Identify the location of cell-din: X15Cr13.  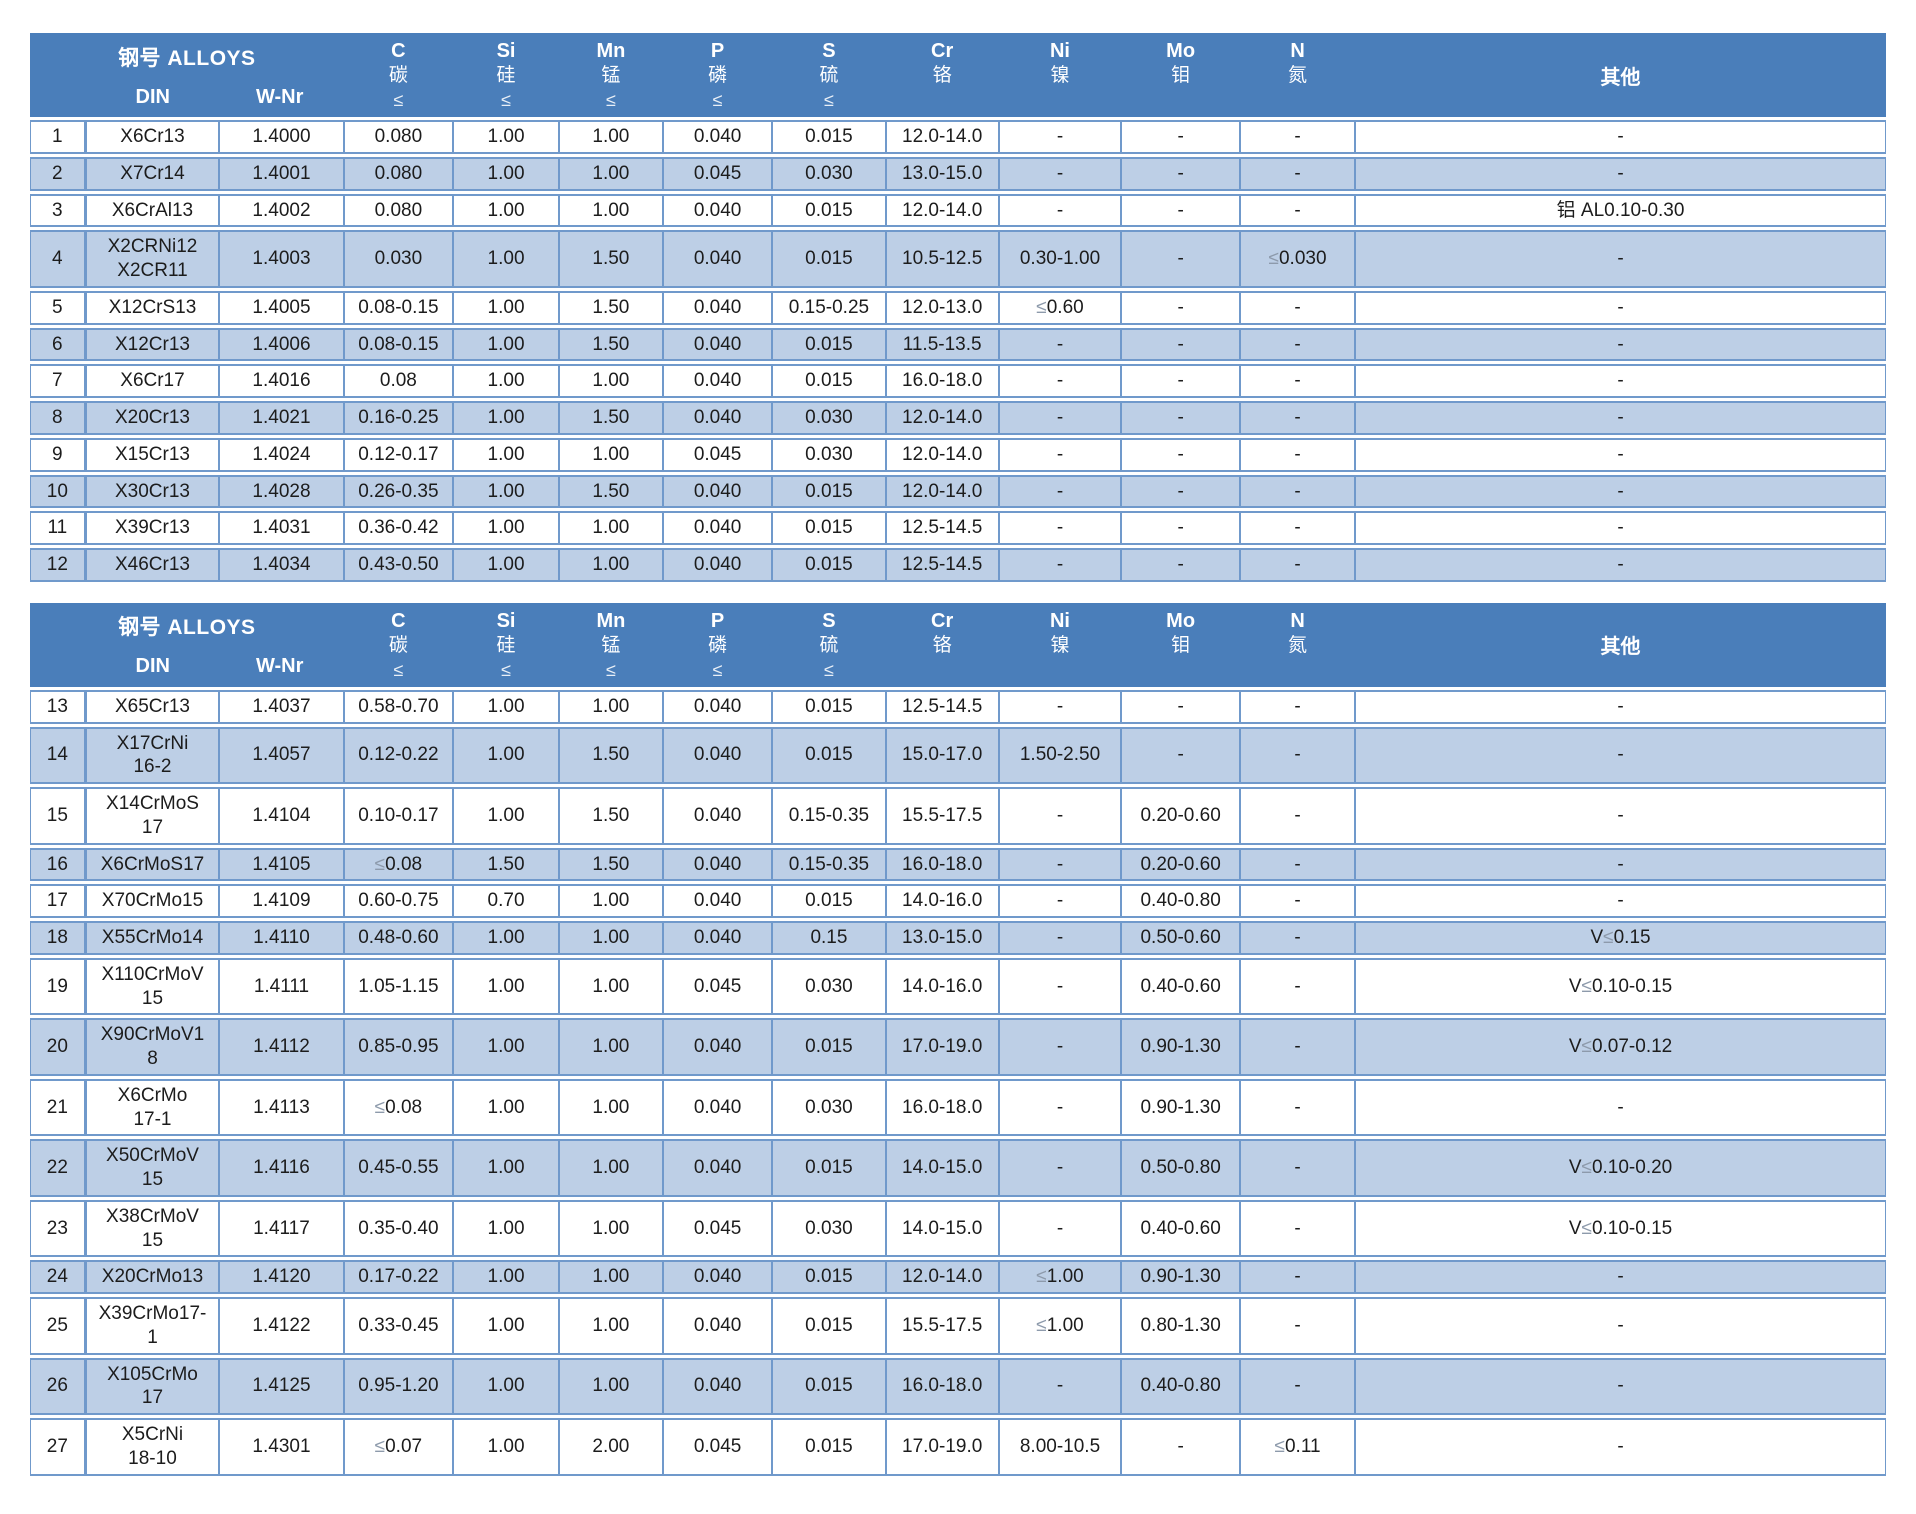
(152, 454).